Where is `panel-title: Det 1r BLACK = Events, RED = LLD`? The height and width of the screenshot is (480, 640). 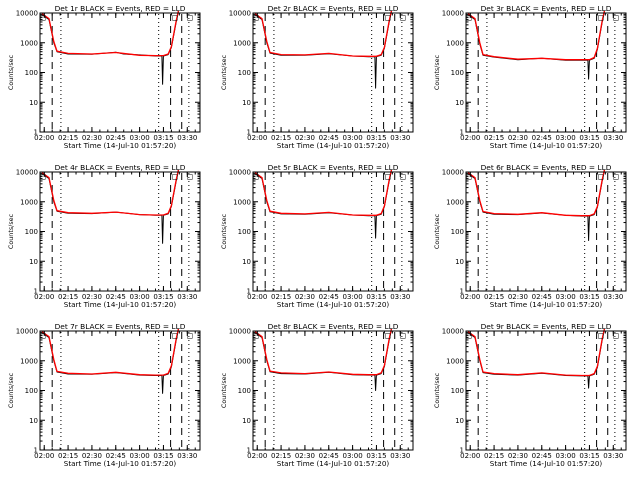
panel-title: Det 1r BLACK = Events, RED = LLD is located at coordinates (120, 8).